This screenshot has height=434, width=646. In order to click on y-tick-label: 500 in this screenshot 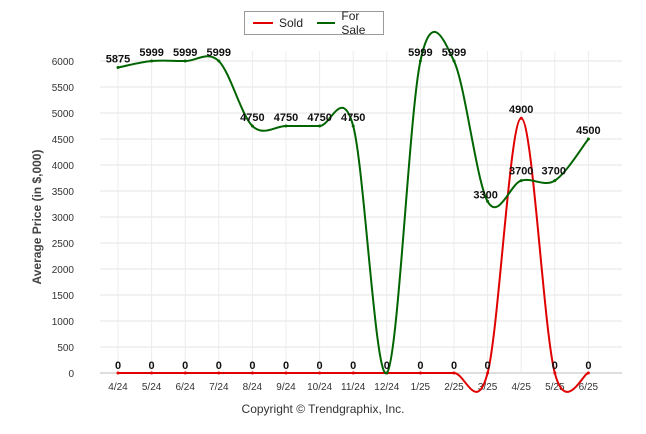, I will do `click(65, 348)`.